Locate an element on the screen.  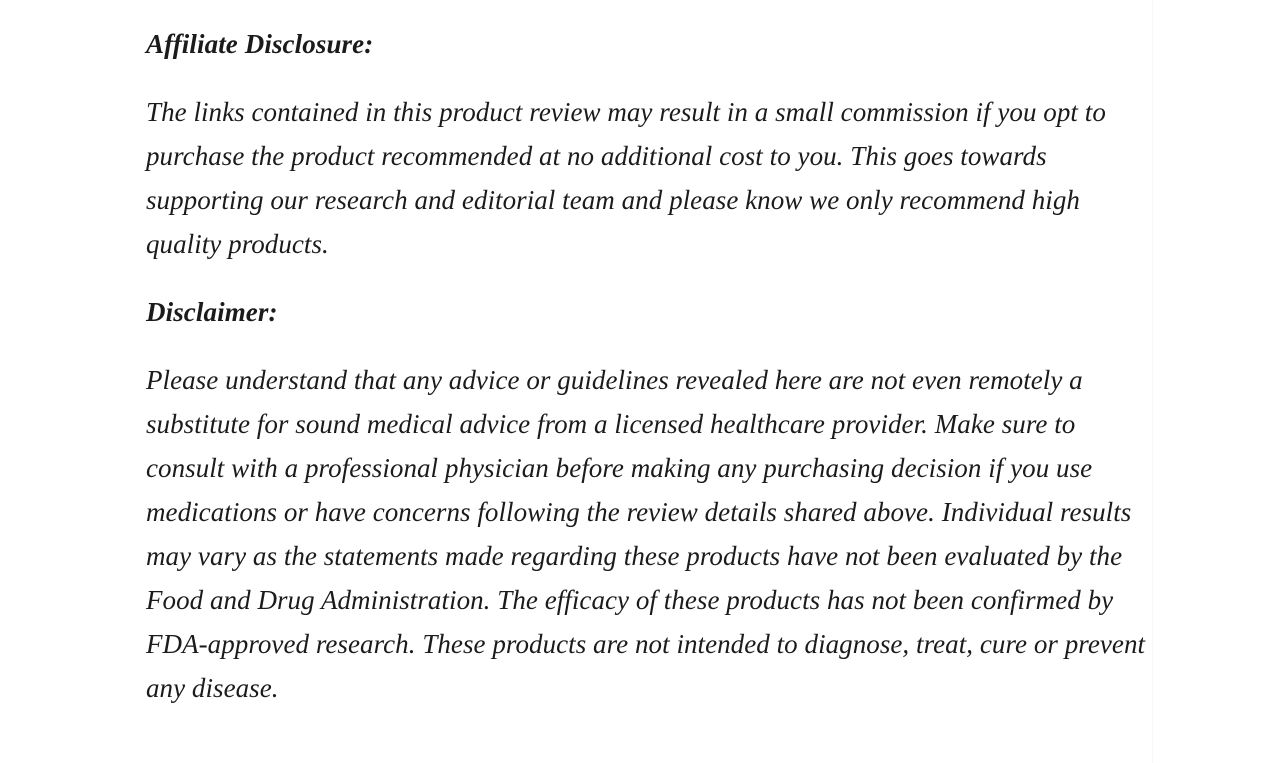
content-column-edge is located at coordinates (1152, 381).